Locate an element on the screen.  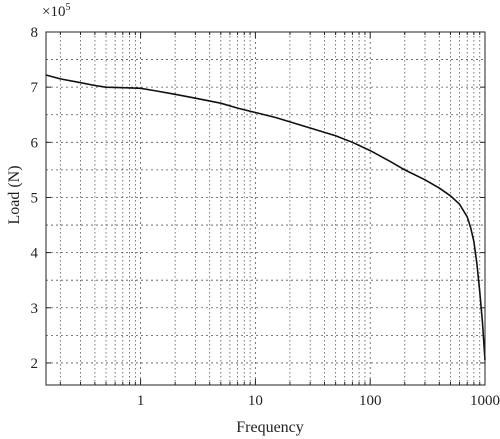
y-tick-label: 4 is located at coordinates (35, 254).